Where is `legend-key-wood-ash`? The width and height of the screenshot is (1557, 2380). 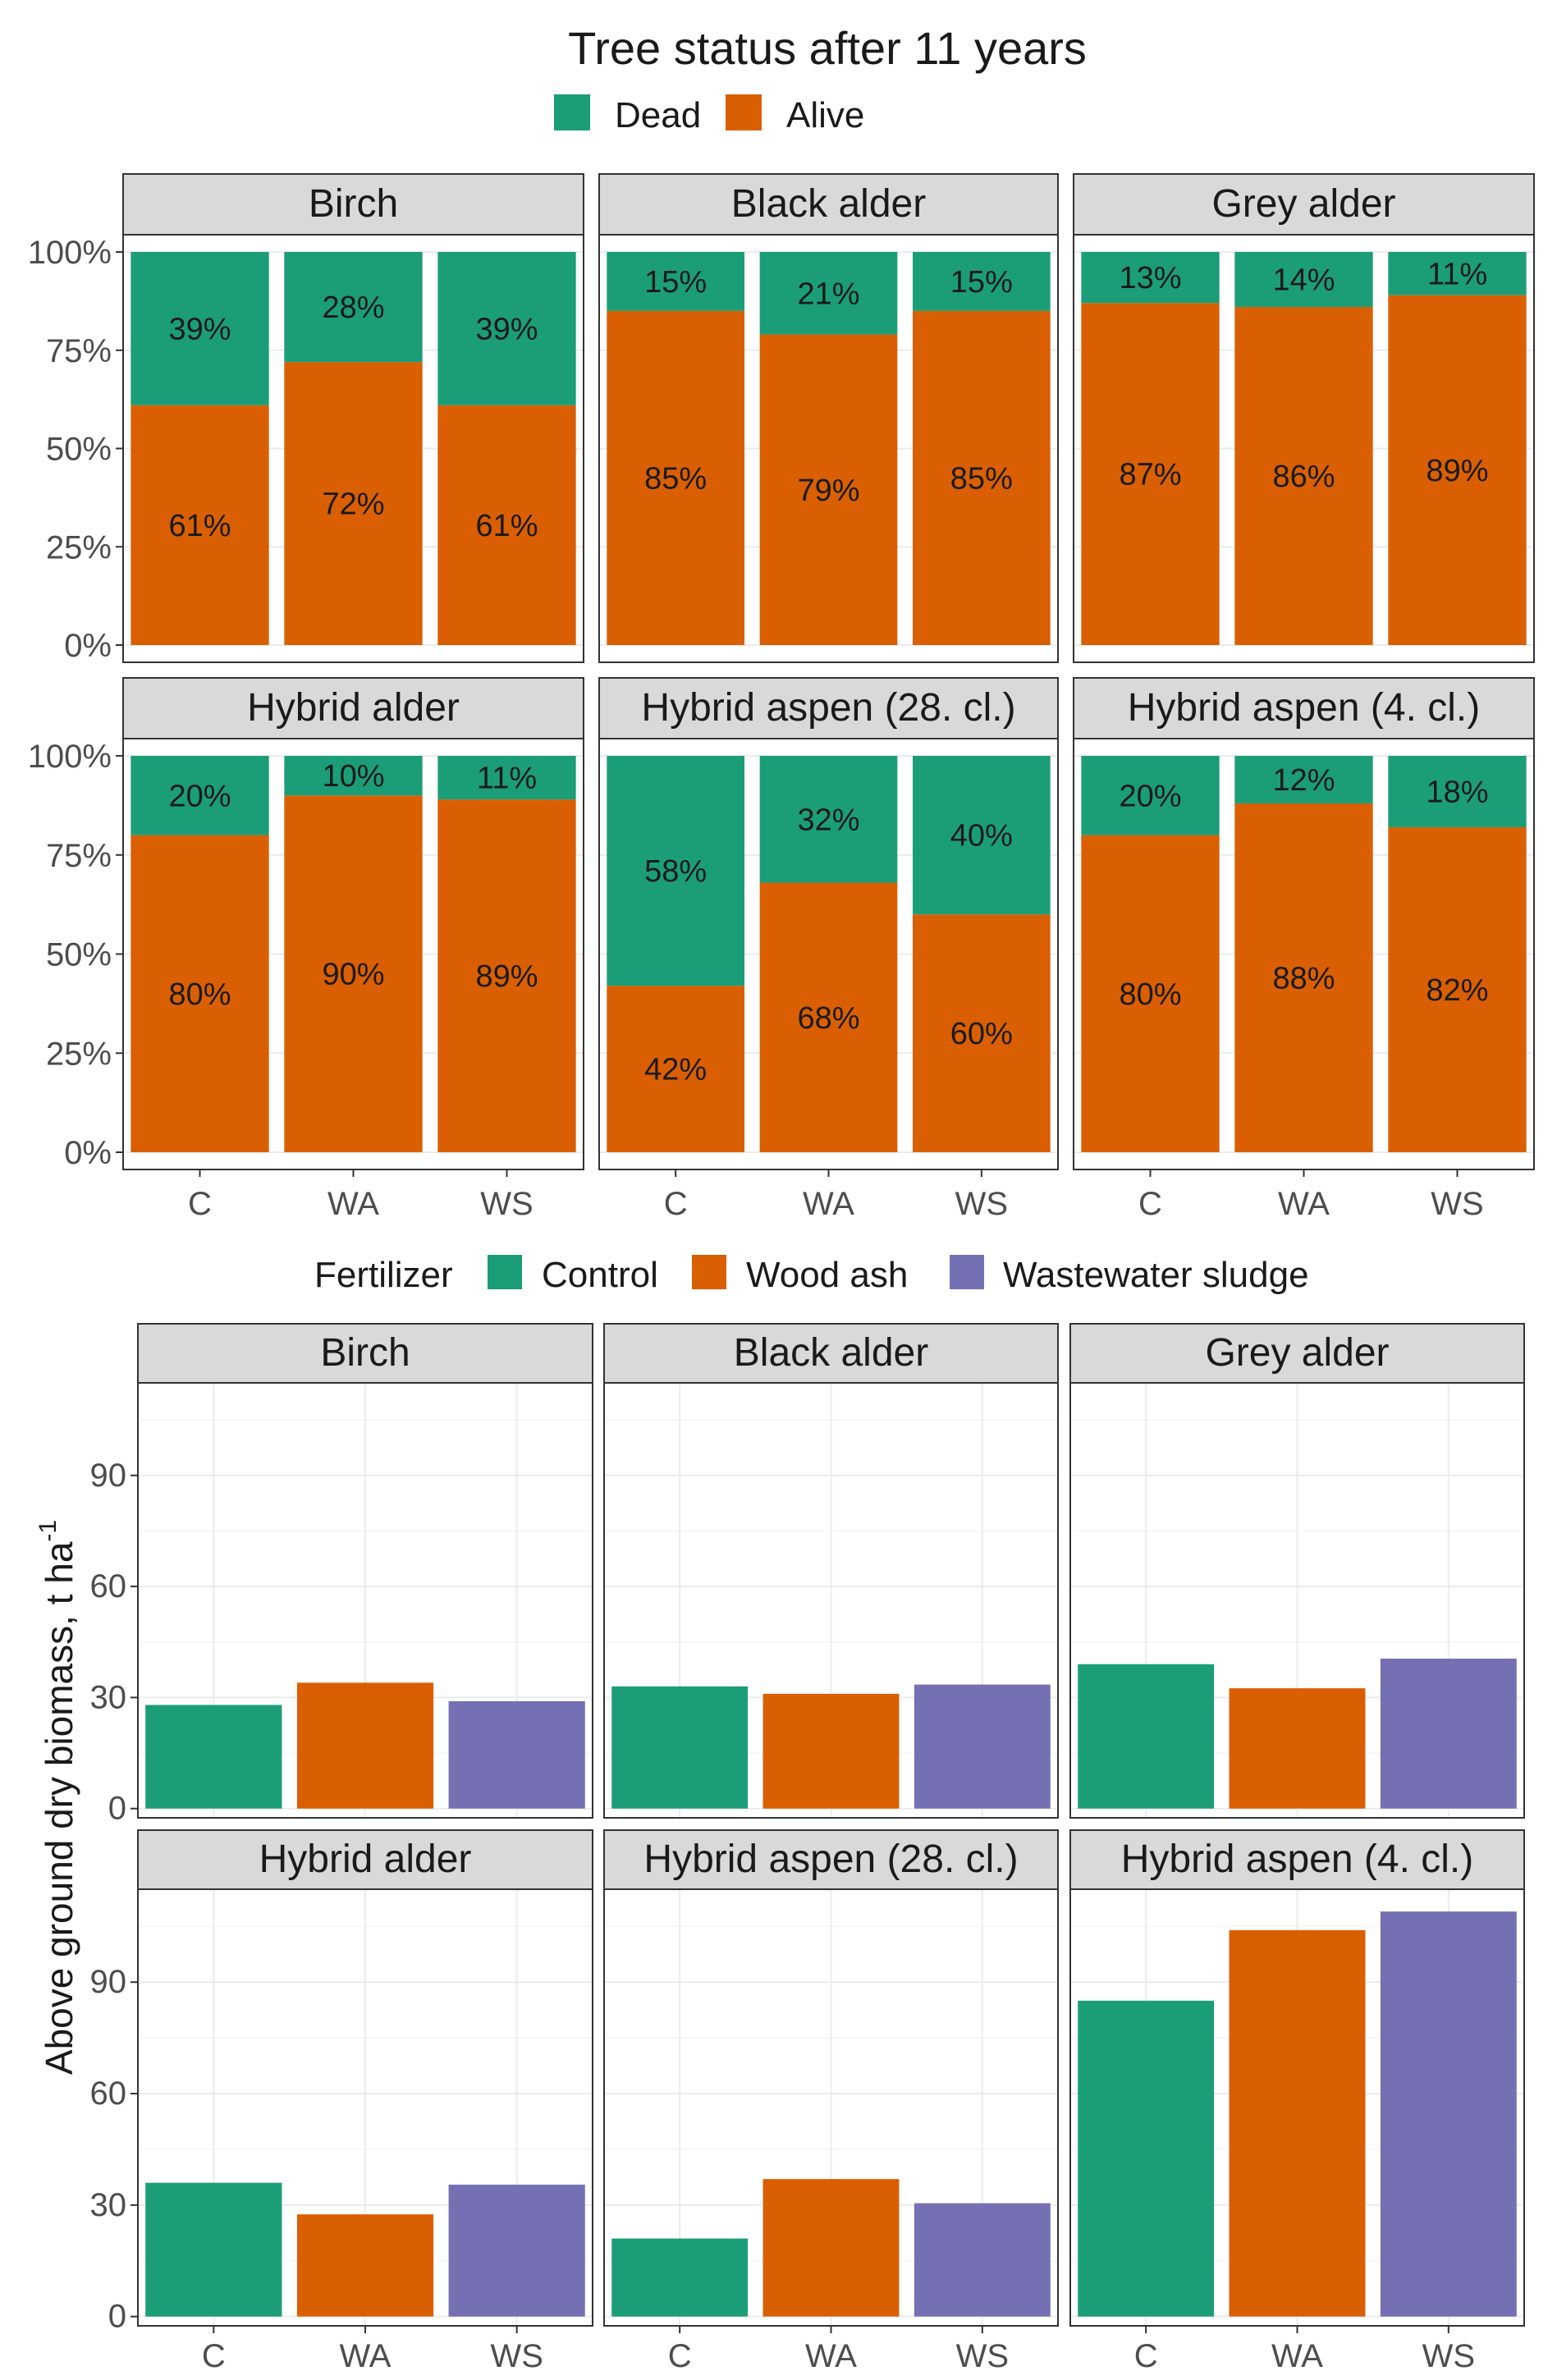 legend-key-wood-ash is located at coordinates (709, 1272).